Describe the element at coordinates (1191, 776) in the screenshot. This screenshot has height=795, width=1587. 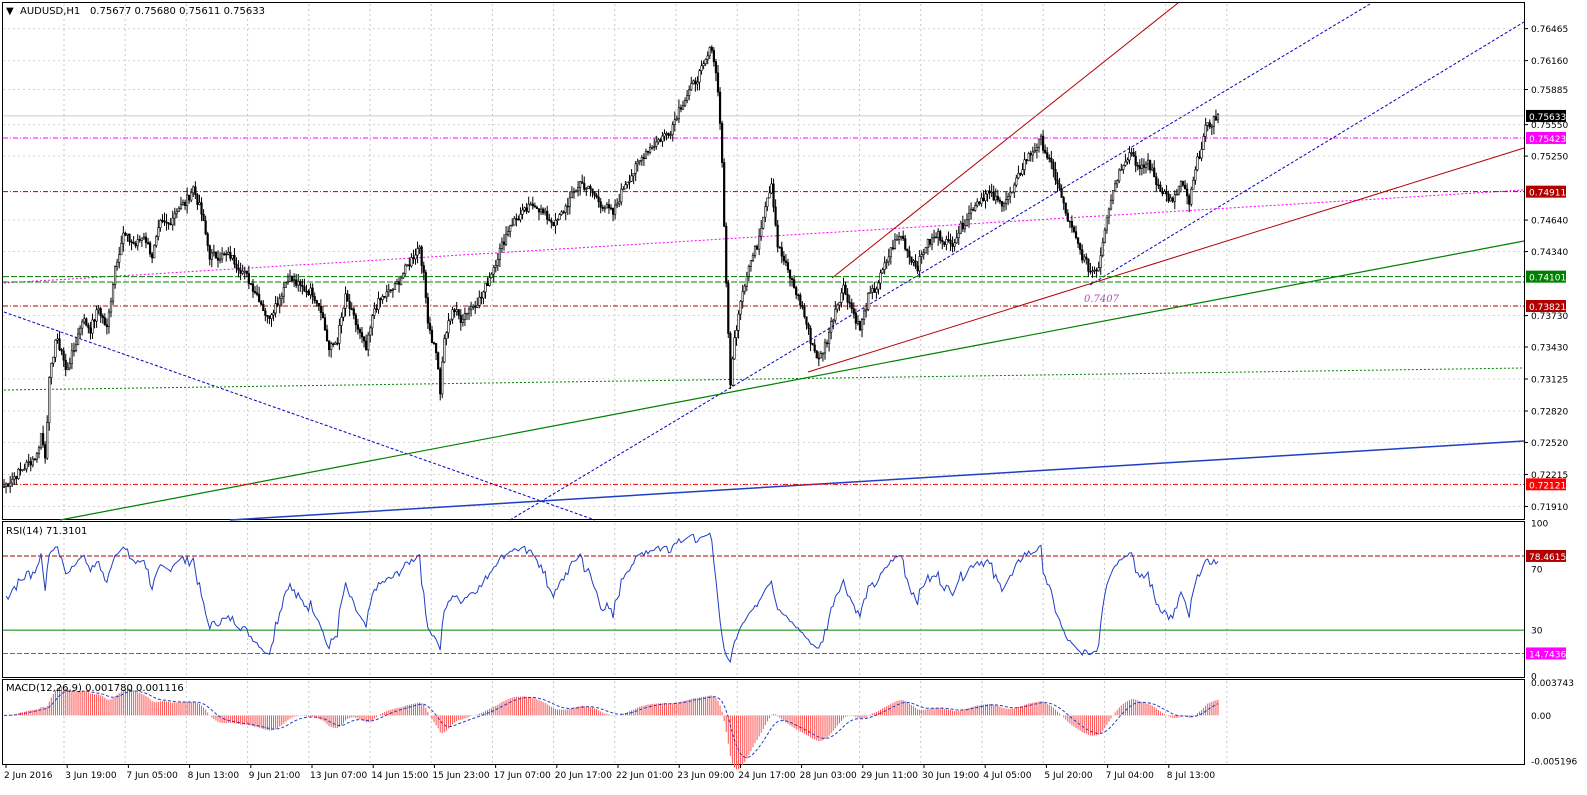
I see `x-tick-label: 8 Jul 13:00` at that location.